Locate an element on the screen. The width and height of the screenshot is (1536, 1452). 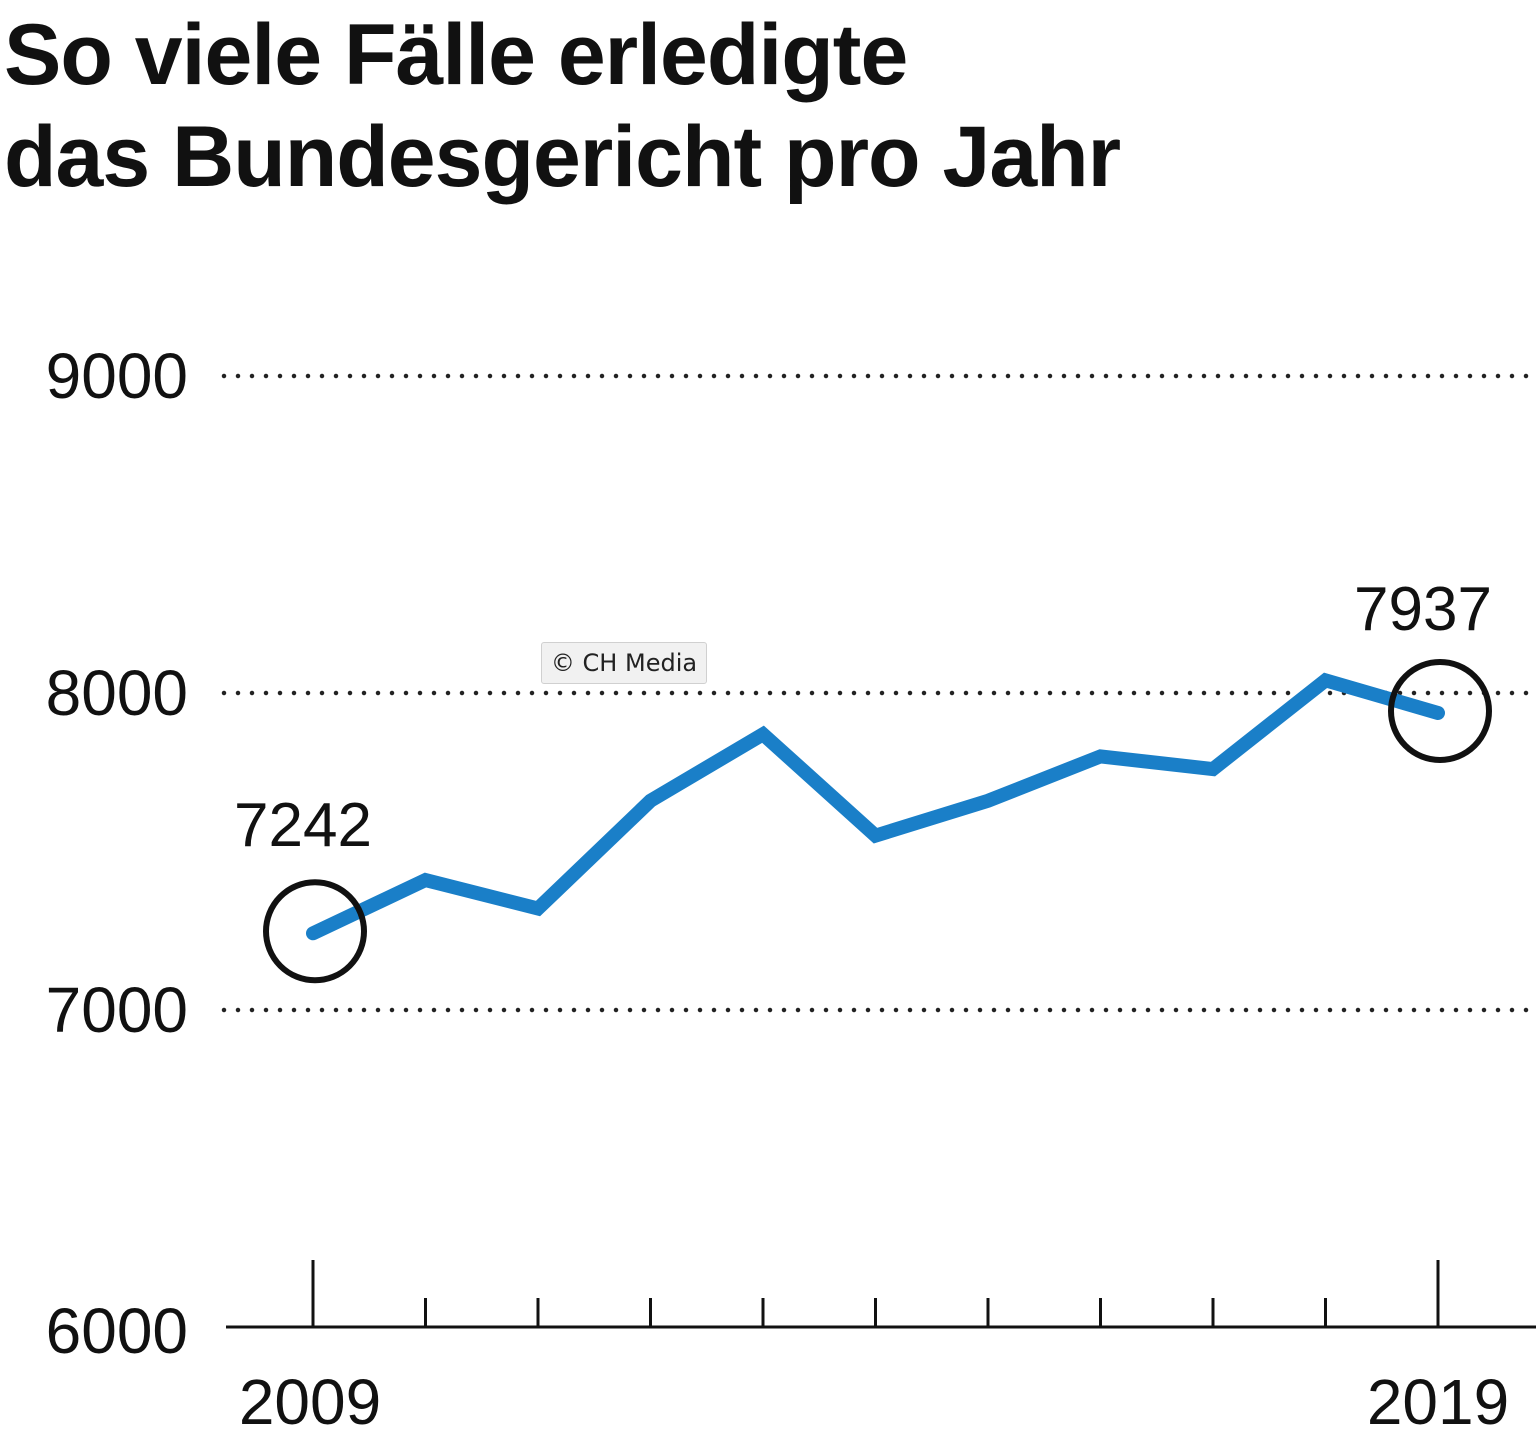
y-axis-labels: 6000 7000 8000 9000 is located at coordinates (117, 853).